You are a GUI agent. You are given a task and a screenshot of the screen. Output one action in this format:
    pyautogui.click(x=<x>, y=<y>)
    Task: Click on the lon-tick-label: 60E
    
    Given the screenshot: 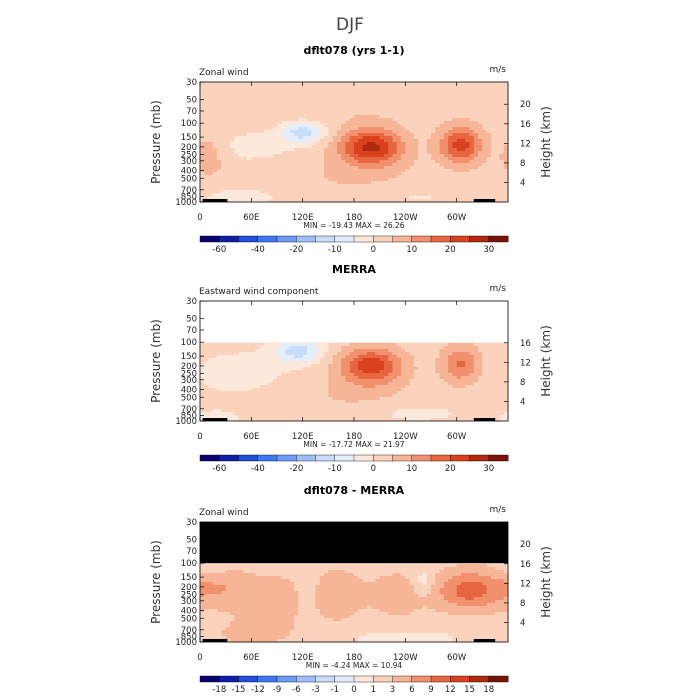 What is the action you would take?
    pyautogui.click(x=251, y=218)
    